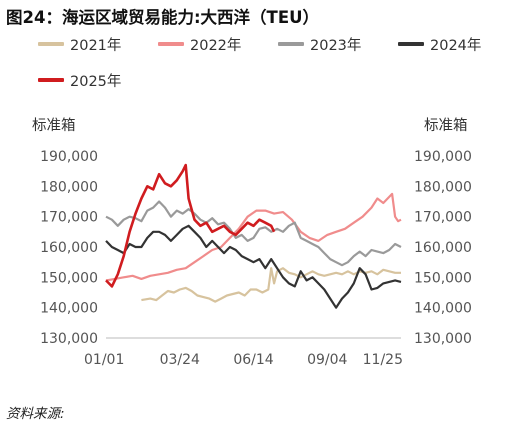 The height and width of the screenshot is (426, 519). Describe the element at coordinates (411, 44) in the screenshot. I see `legend-swatch-2024` at that location.